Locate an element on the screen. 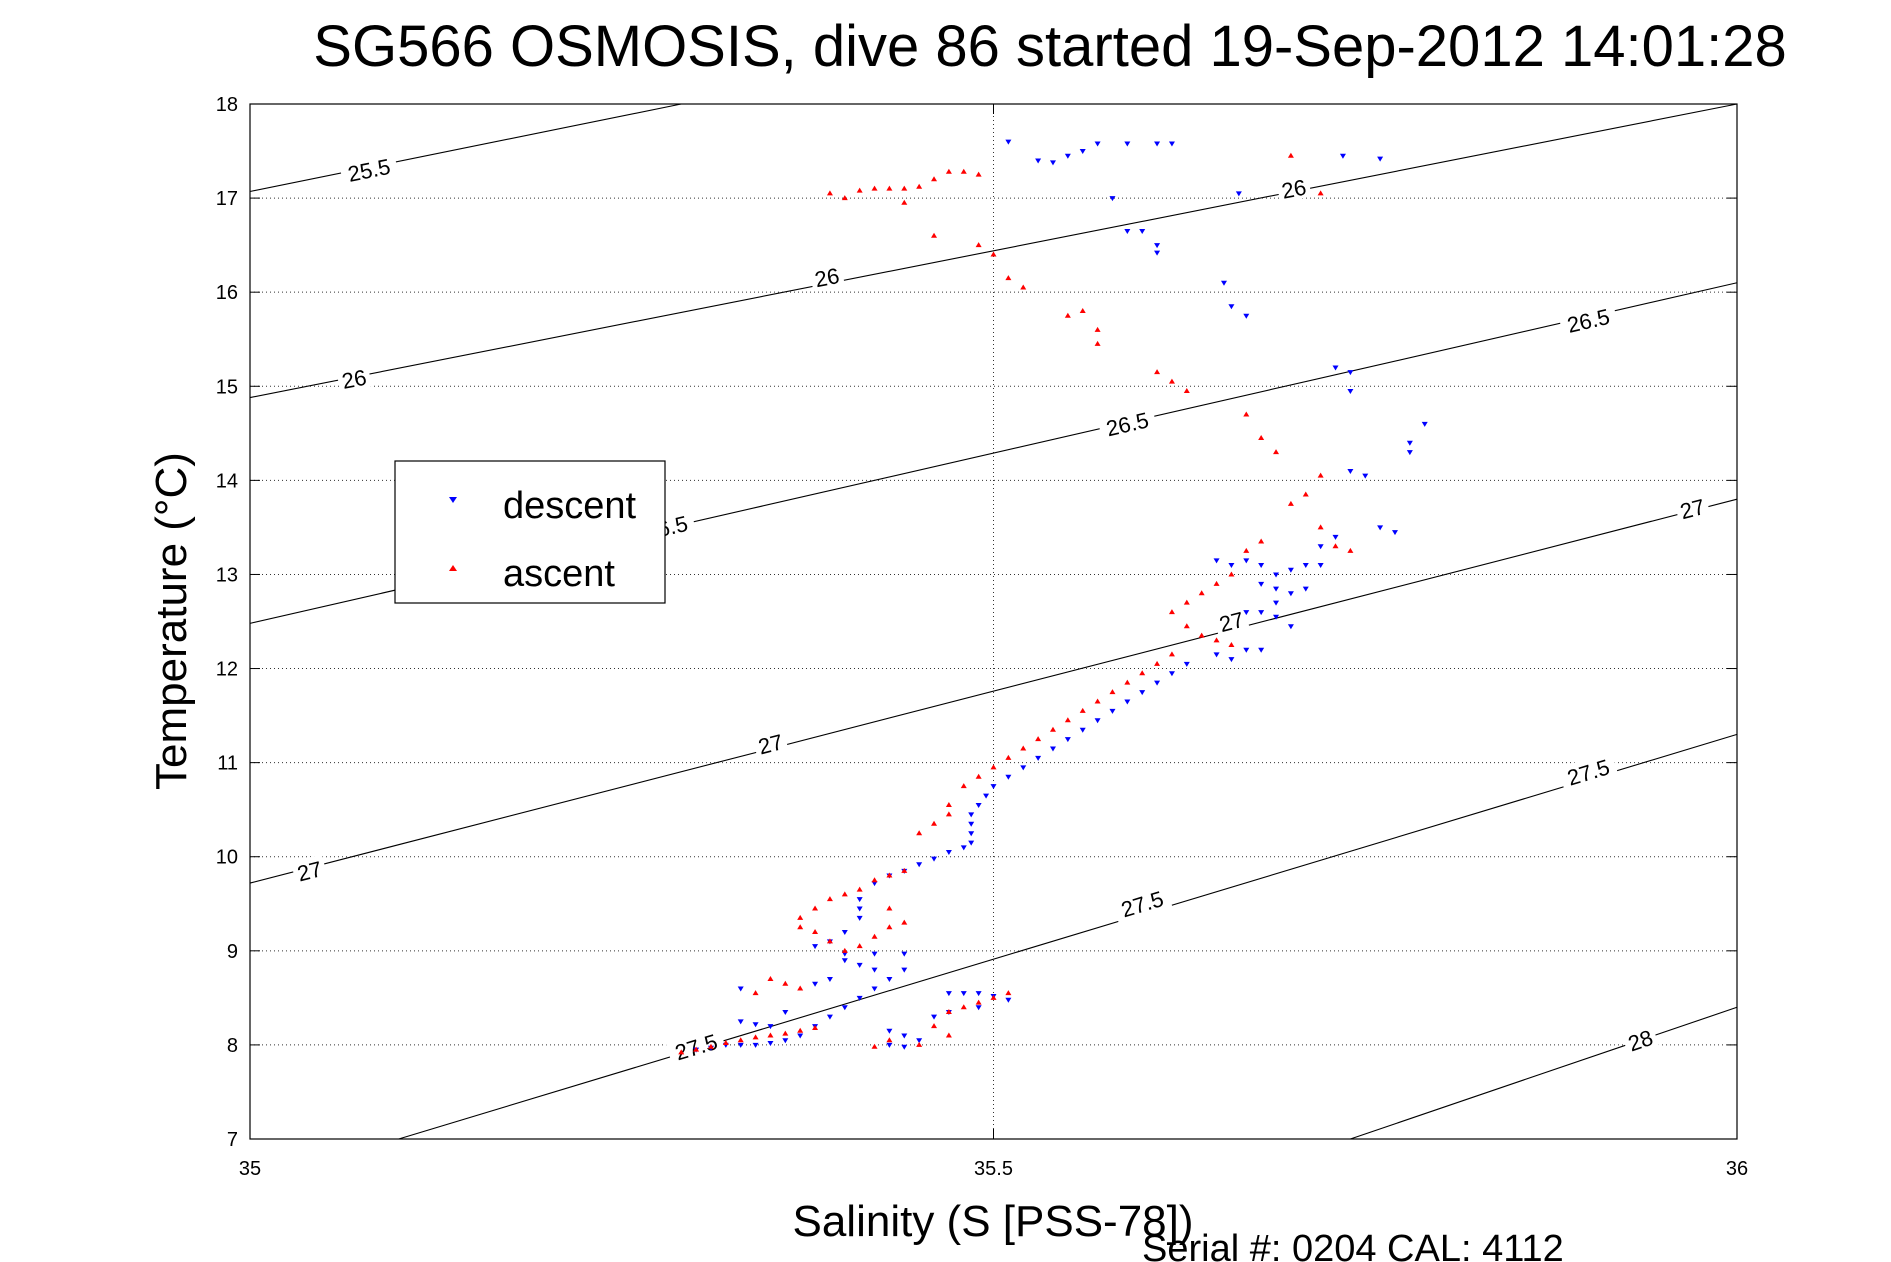 The height and width of the screenshot is (1262, 1891). isopycnal-label: 27.5 is located at coordinates (1588, 771).